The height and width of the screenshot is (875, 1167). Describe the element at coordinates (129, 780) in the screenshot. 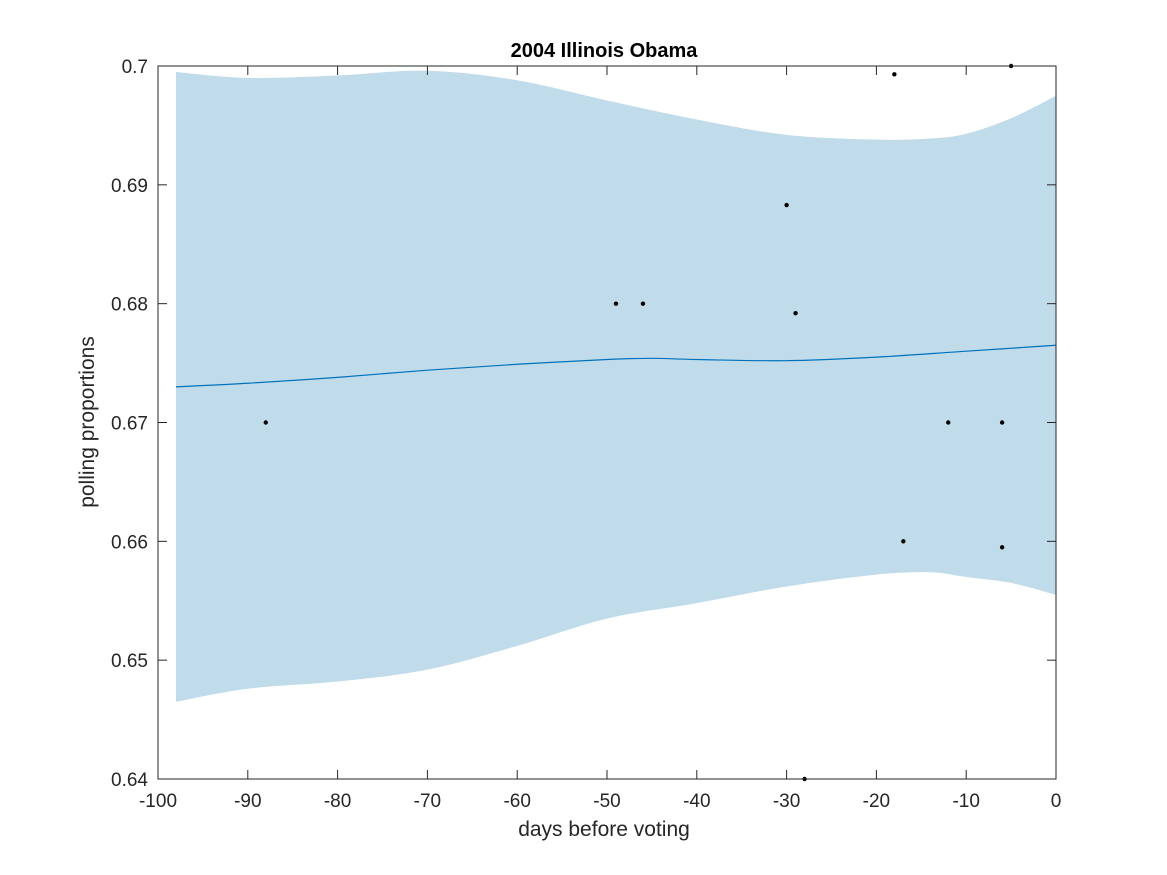

I see `y-tick-label: 0.64` at that location.